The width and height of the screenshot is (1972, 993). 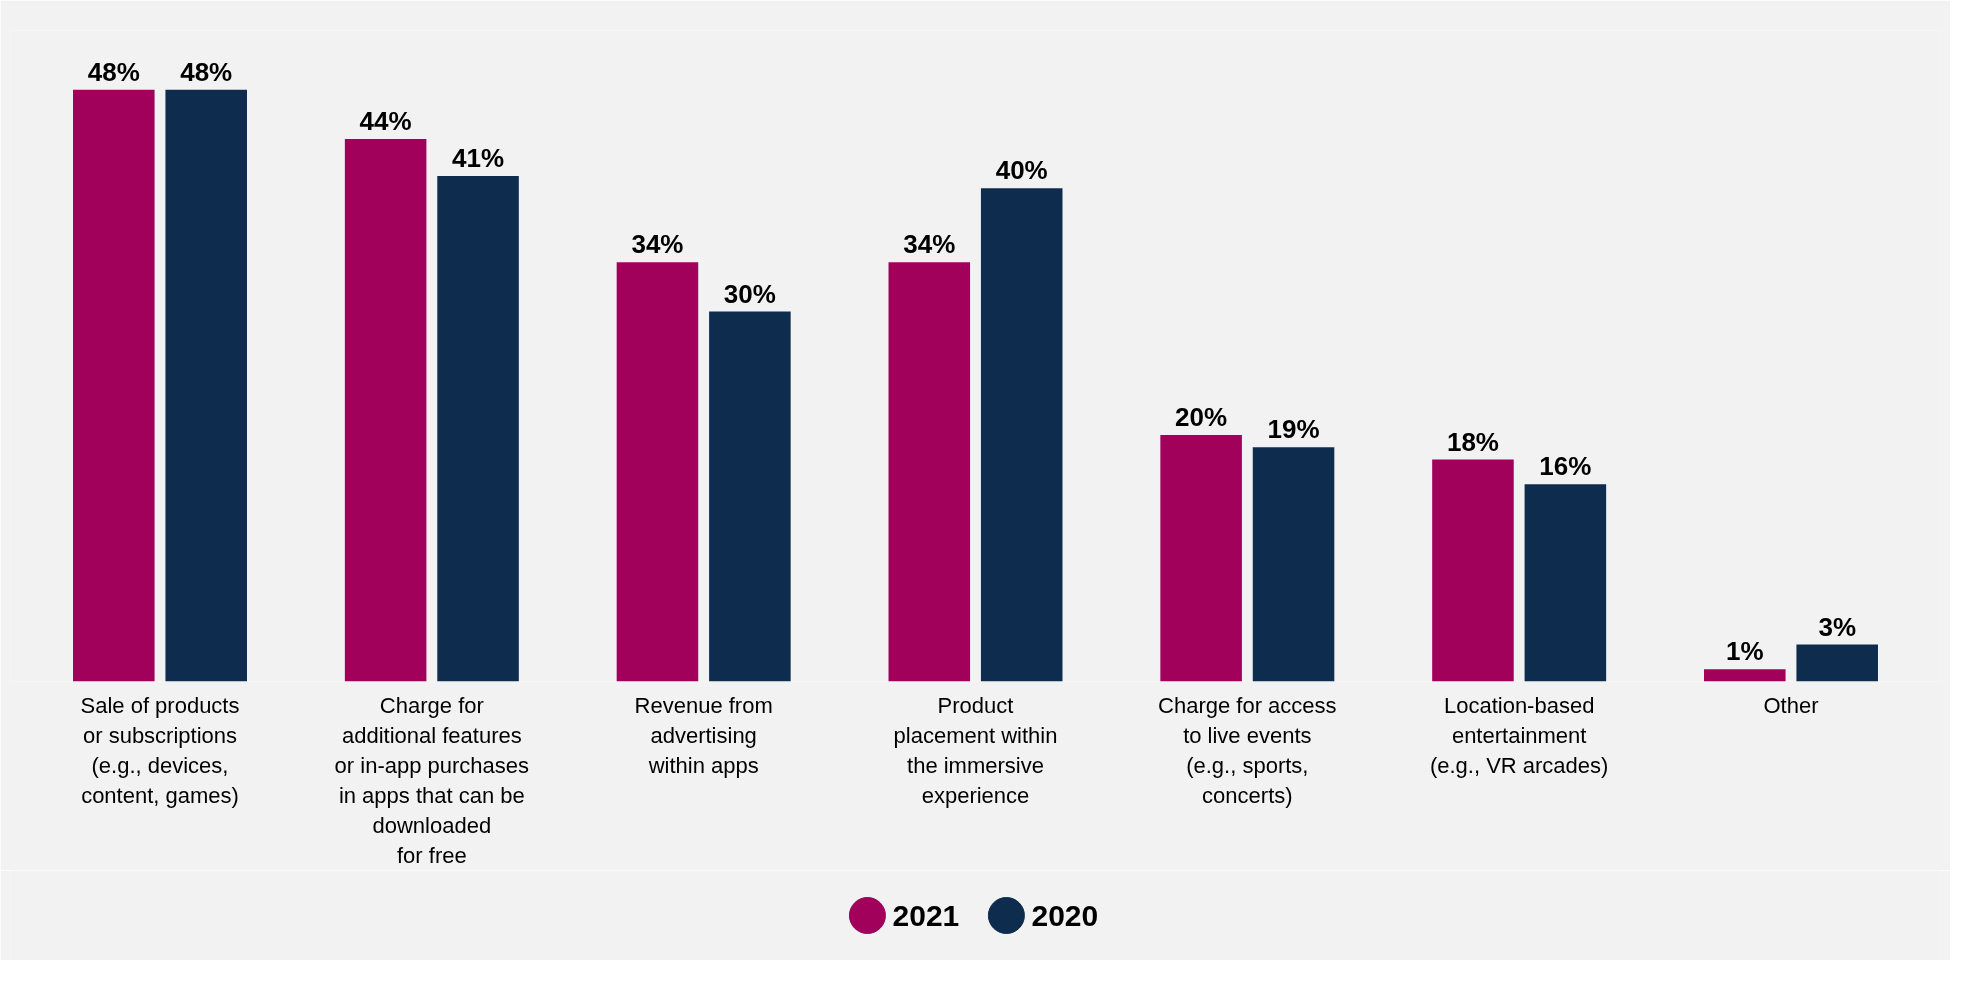 What do you see at coordinates (432, 780) in the screenshot?
I see `x-tick-label: Charge for additional features or in-app purchases in apps that can be downloaded for free` at bounding box center [432, 780].